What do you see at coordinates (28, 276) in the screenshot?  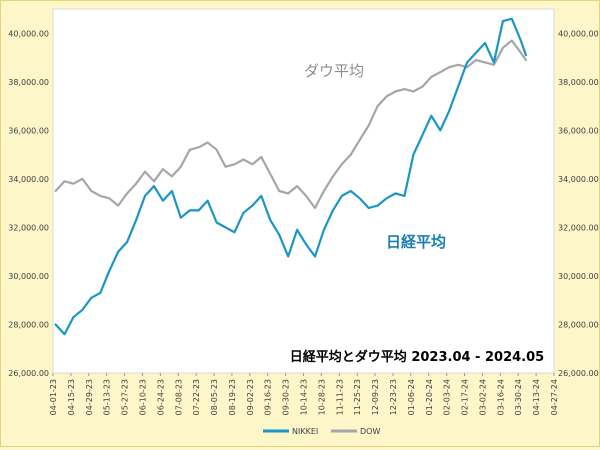 I see `y-tick-label-left: 30,000.00` at bounding box center [28, 276].